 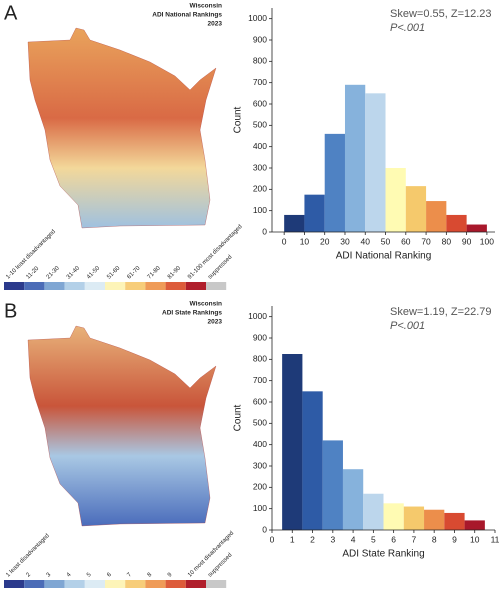 What do you see at coordinates (384, 256) in the screenshot?
I see `x-axis-label: ADI National Ranking` at bounding box center [384, 256].